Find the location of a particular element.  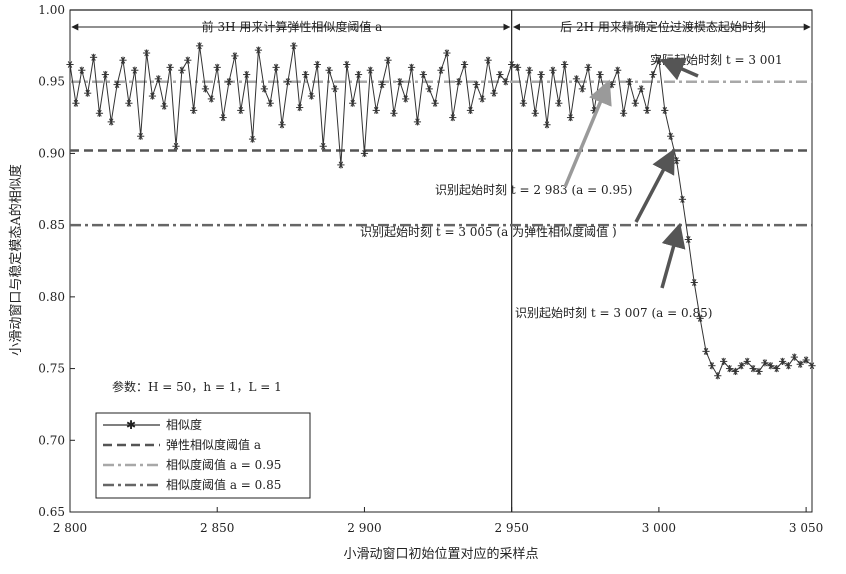

legend-label-095: 相似度阈值 a = 0.95 is located at coordinates (223, 464).